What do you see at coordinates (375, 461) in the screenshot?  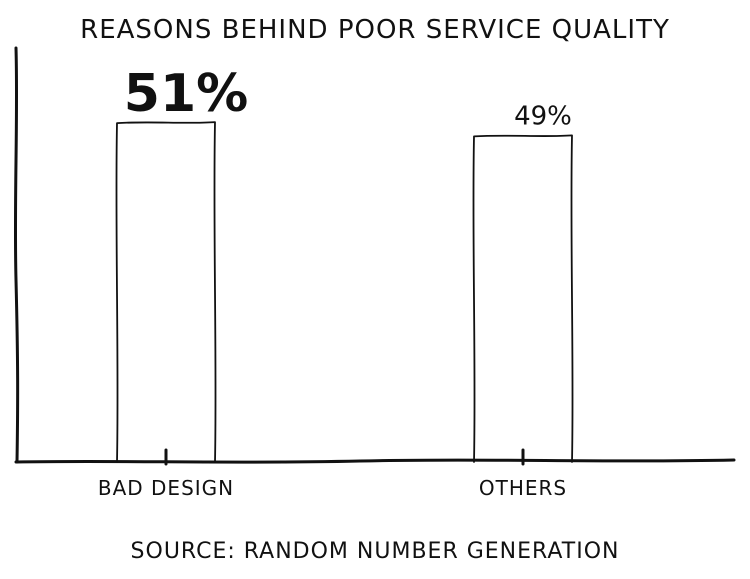 I see `x-axis-line` at bounding box center [375, 461].